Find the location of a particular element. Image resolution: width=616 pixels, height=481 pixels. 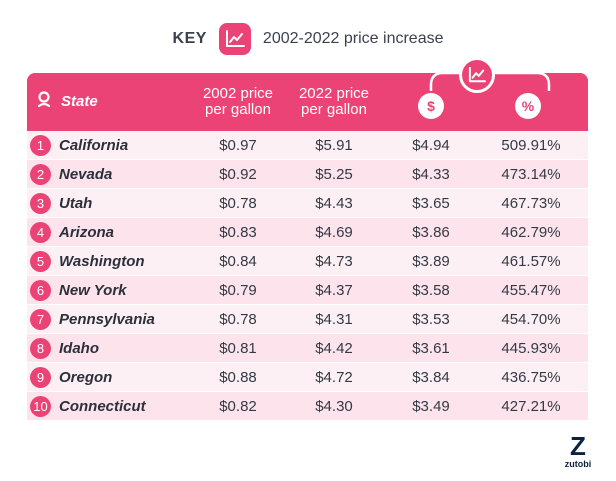

key-text: 2002-2022 price increase is located at coordinates (353, 38).